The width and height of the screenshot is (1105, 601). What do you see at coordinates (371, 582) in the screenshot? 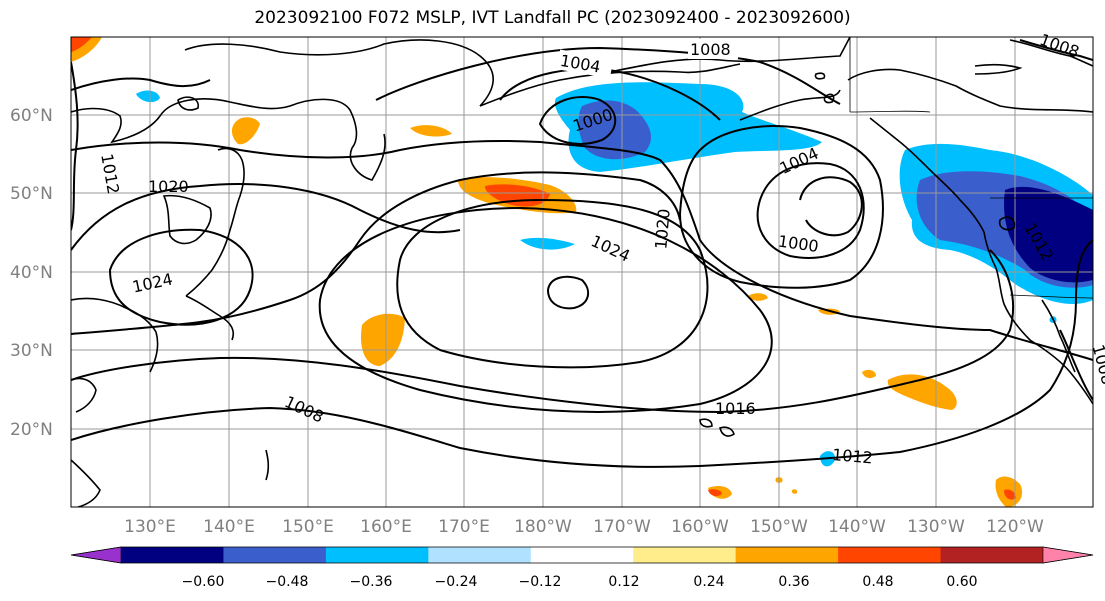
I see `colorbar-tick-label: −0.36` at bounding box center [371, 582].